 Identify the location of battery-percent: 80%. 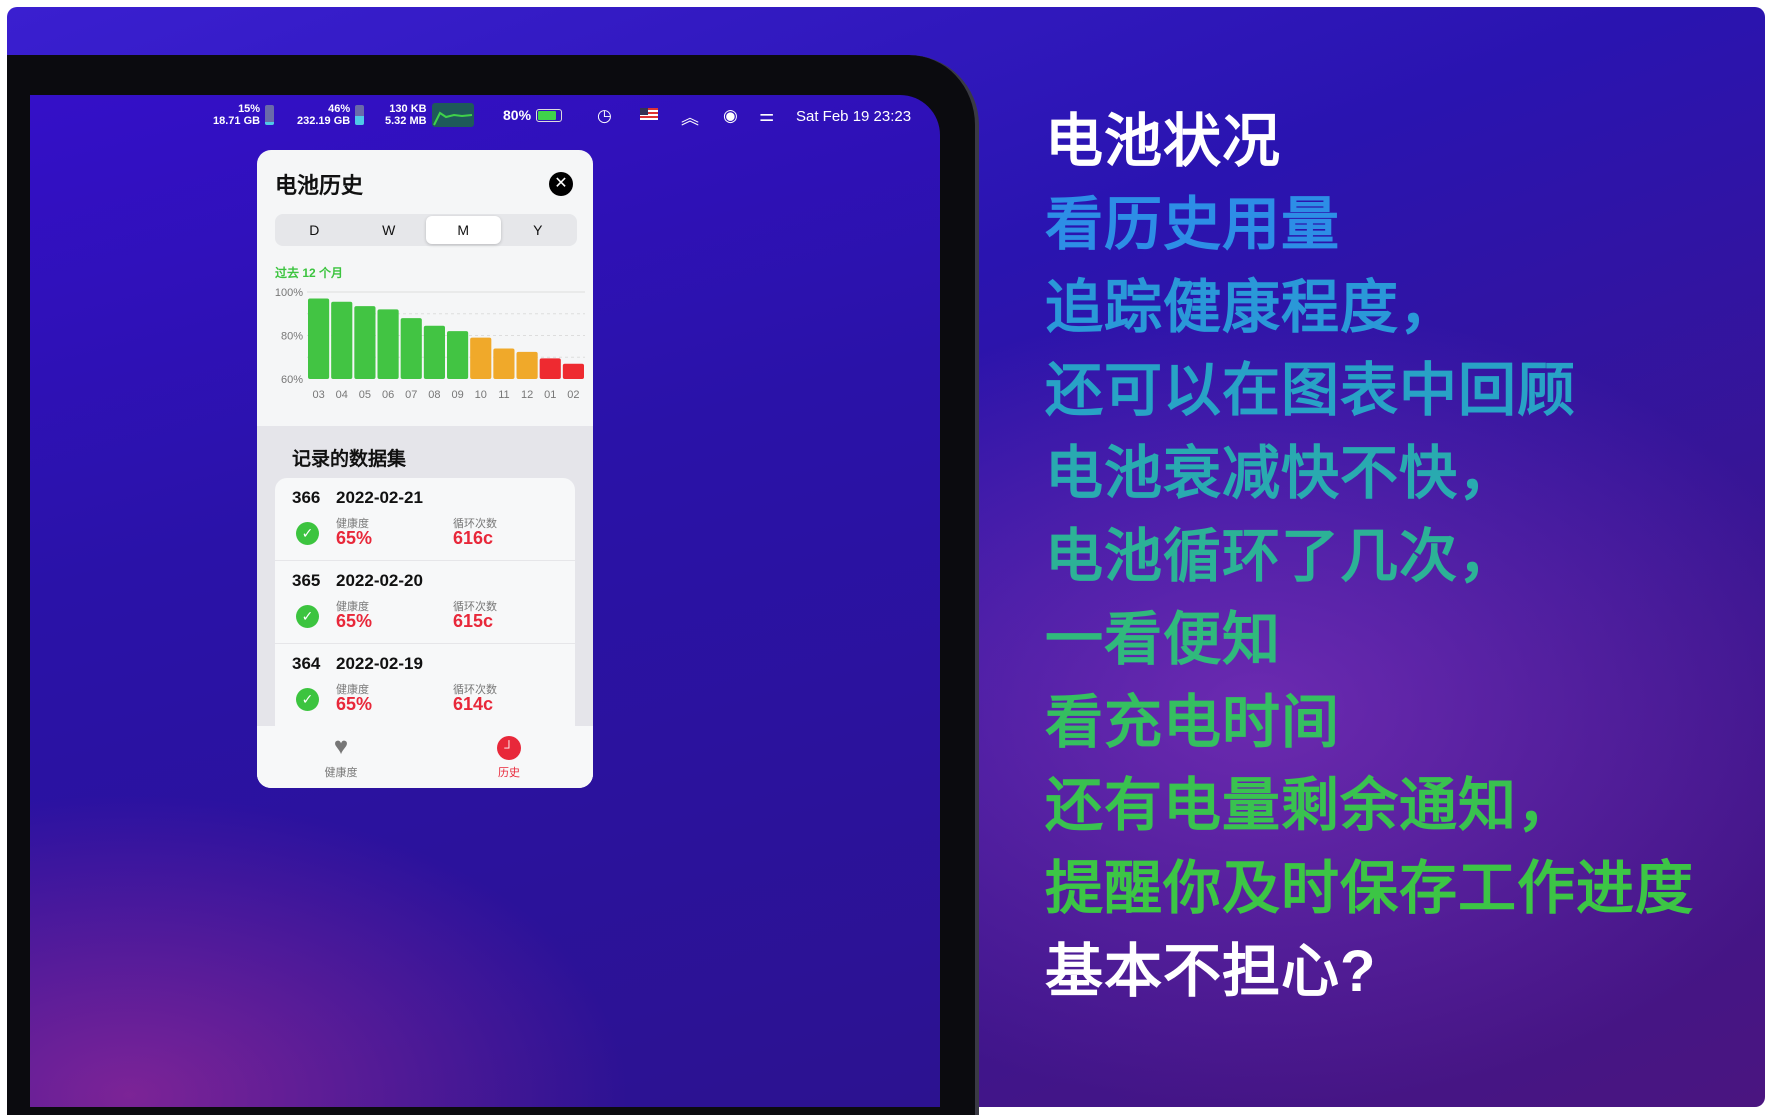
(517, 115).